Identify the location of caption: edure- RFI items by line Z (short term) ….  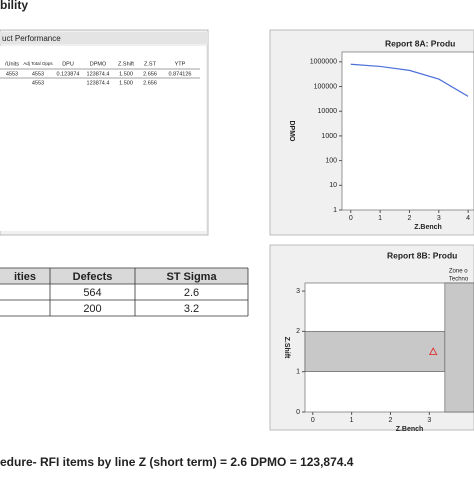
(177, 462).